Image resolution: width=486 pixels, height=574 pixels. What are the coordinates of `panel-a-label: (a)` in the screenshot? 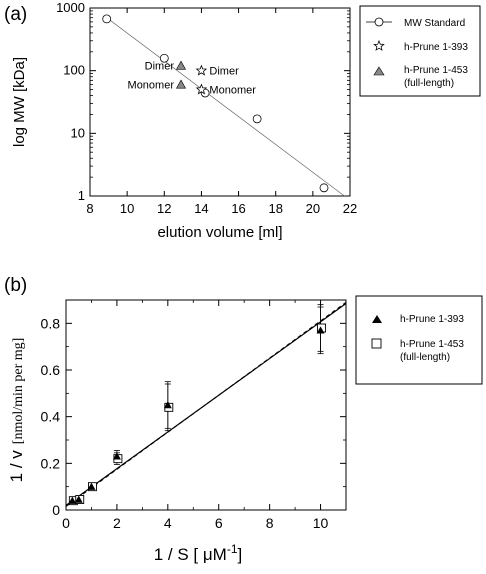 It's located at (15, 14).